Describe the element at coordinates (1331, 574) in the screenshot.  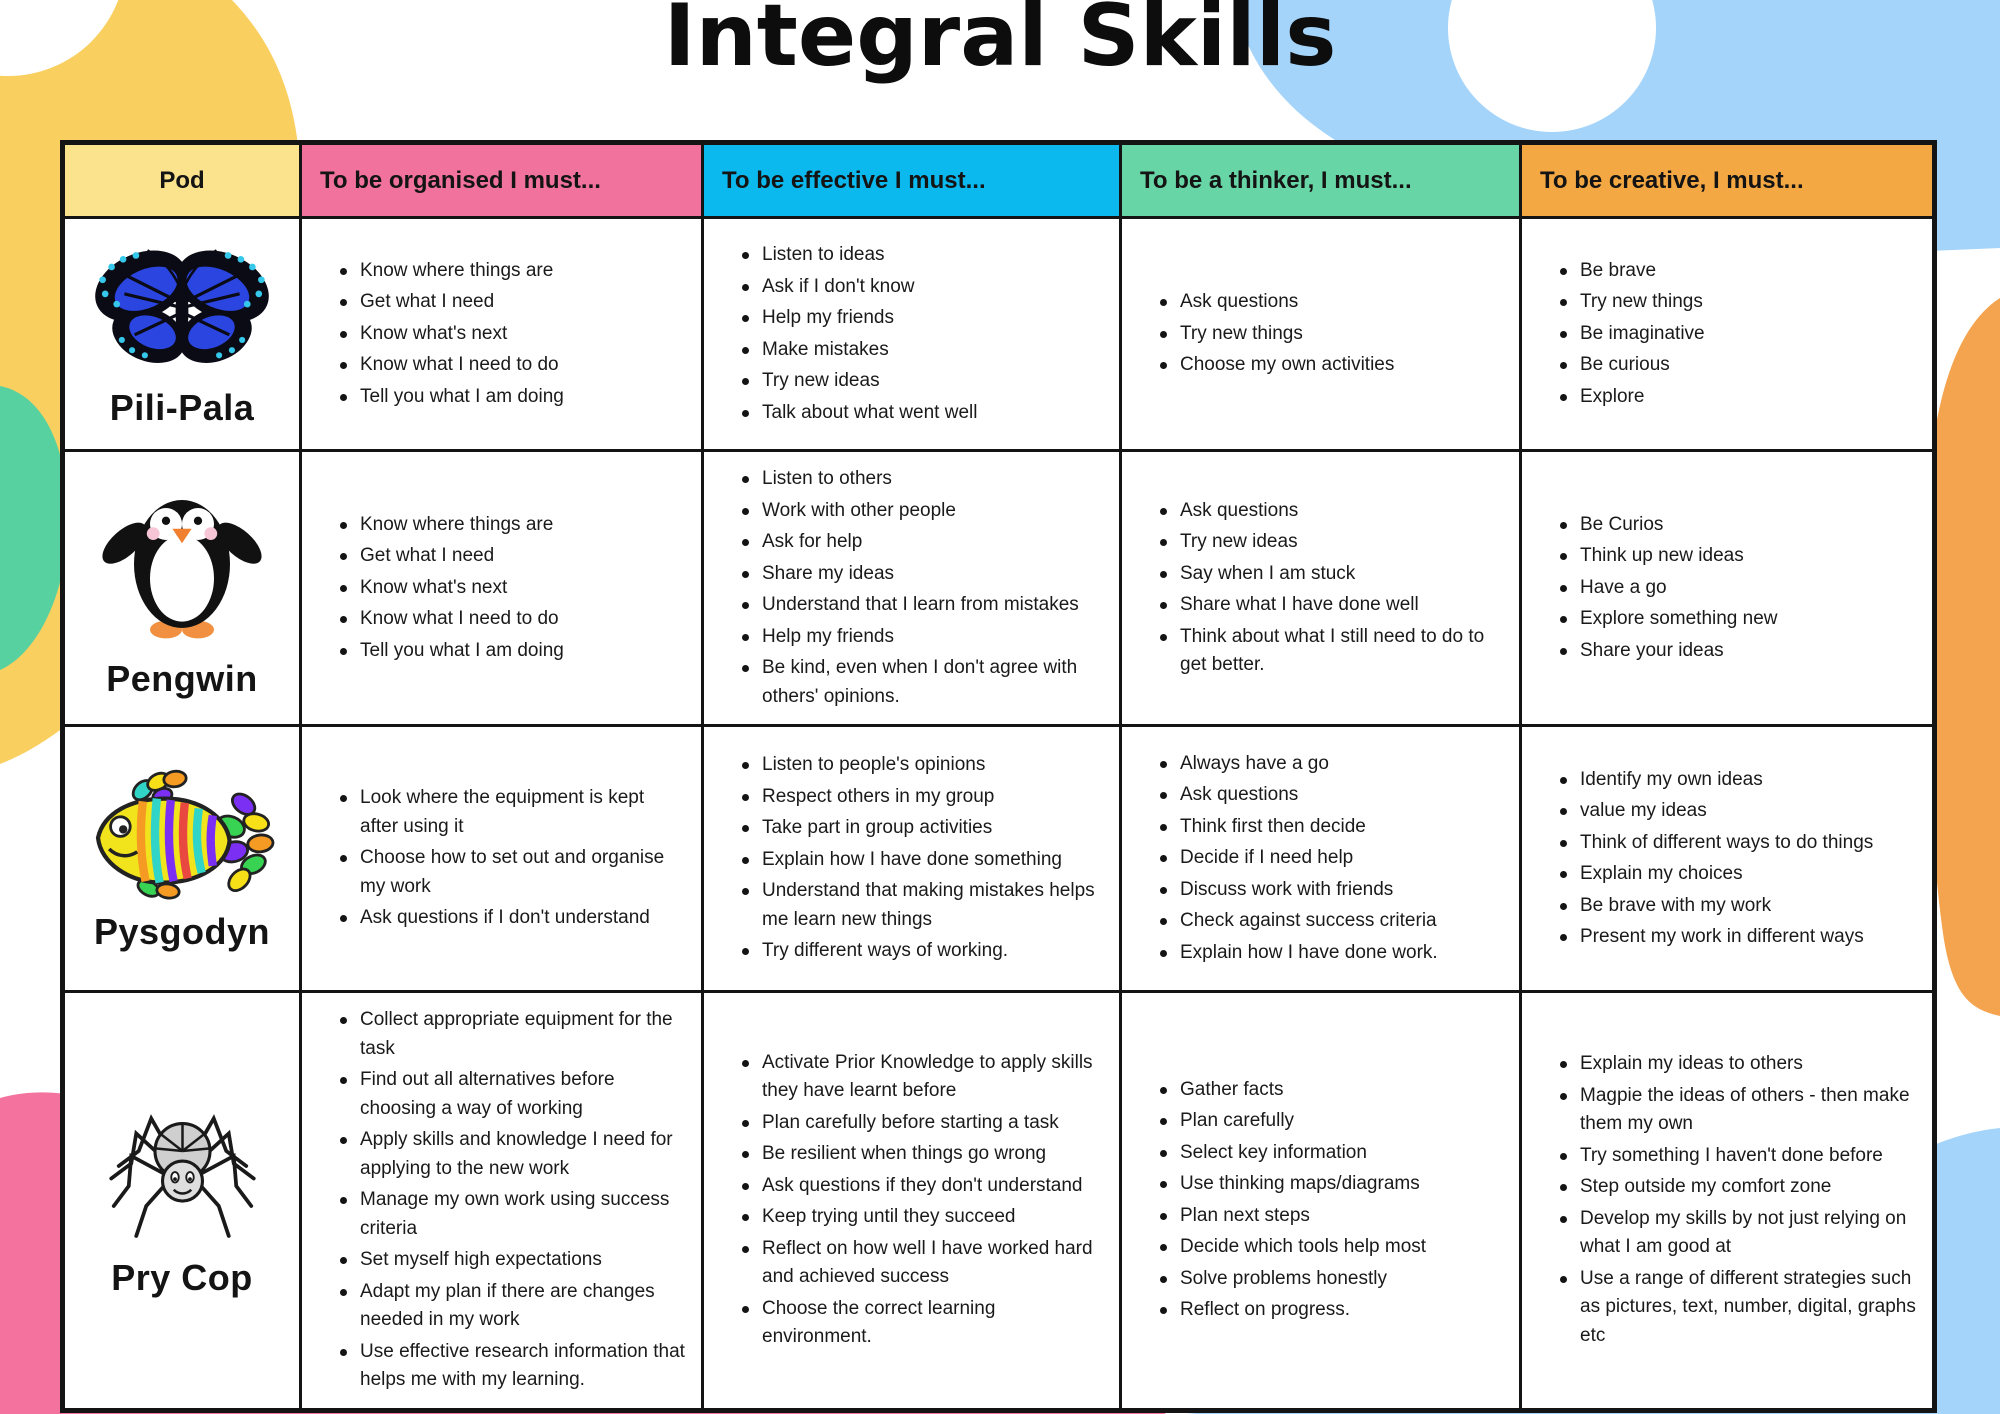
I see `skill-item: Say when I am stuck` at that location.